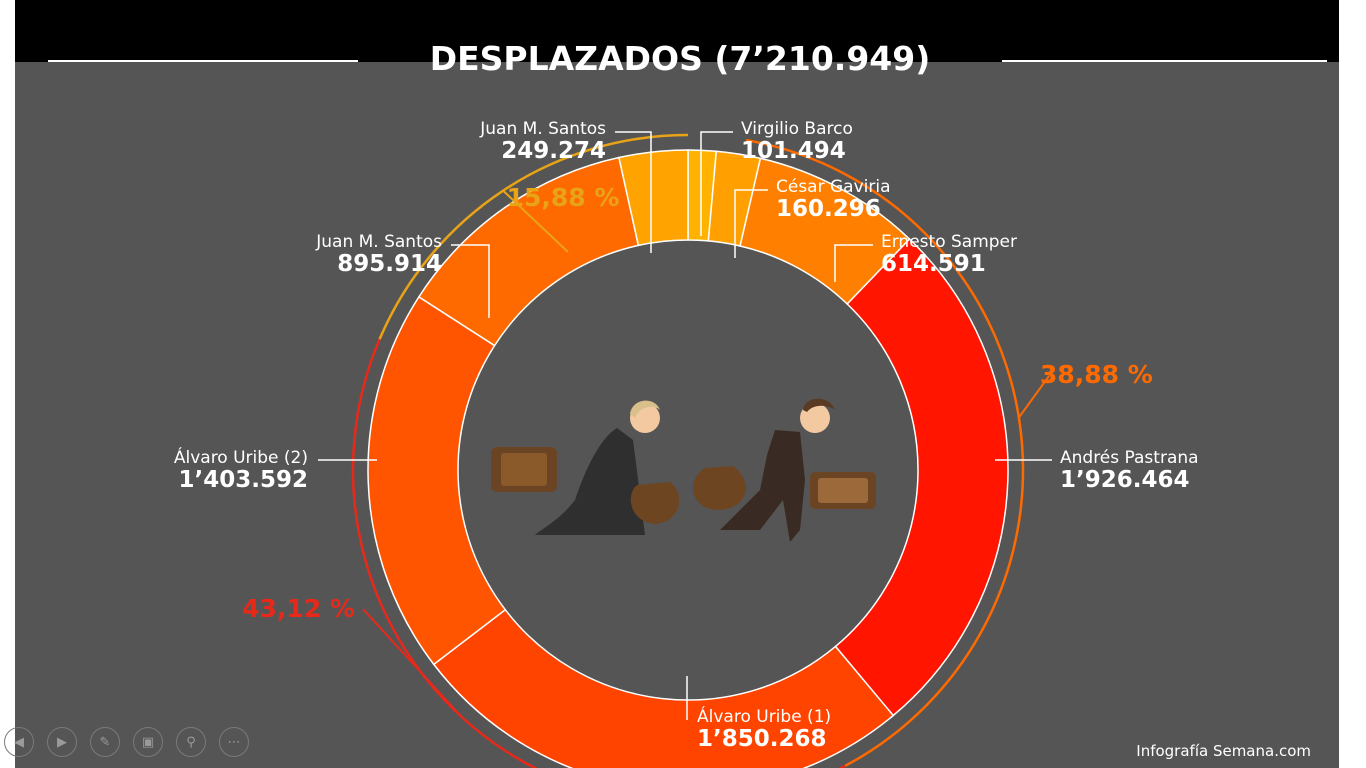 The height and width of the screenshot is (768, 1366). Describe the element at coordinates (244, 480) in the screenshot. I see `slice-value-label: 1’403.592` at that location.